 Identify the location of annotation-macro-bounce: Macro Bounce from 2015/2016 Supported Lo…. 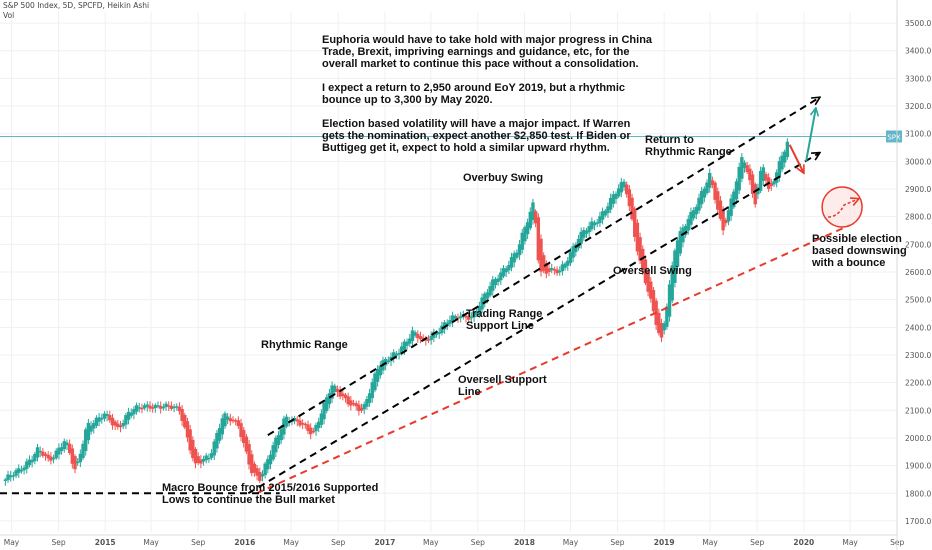
(270, 494).